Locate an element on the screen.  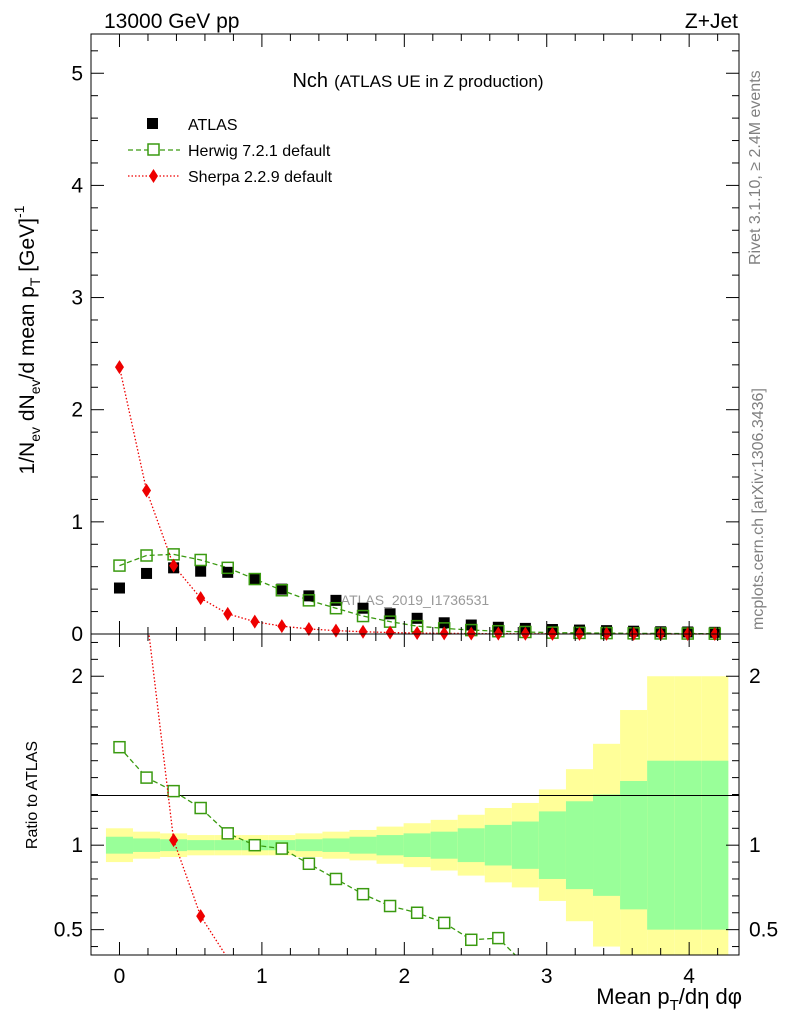
x-tick-label: 1 is located at coordinates (262, 976).